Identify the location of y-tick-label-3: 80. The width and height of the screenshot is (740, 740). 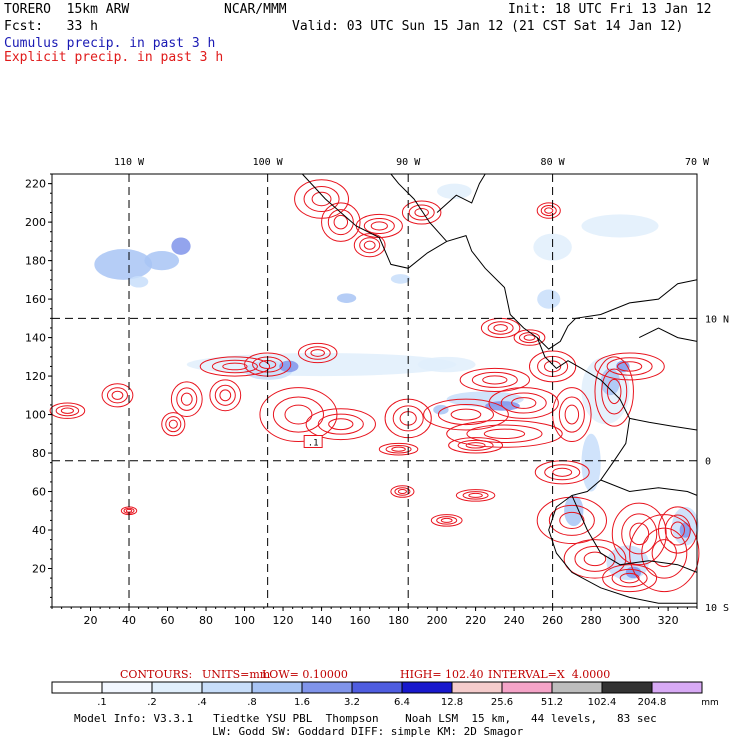
(39, 453).